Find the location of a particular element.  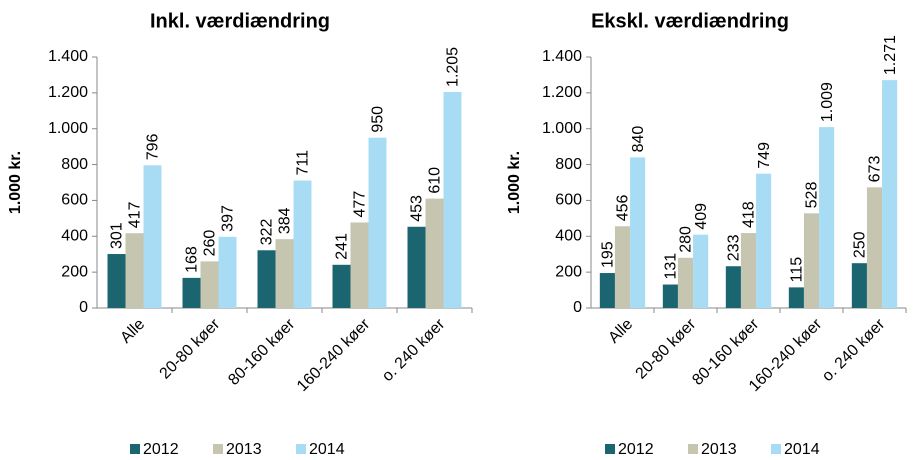

value-label: 168 is located at coordinates (192, 259).